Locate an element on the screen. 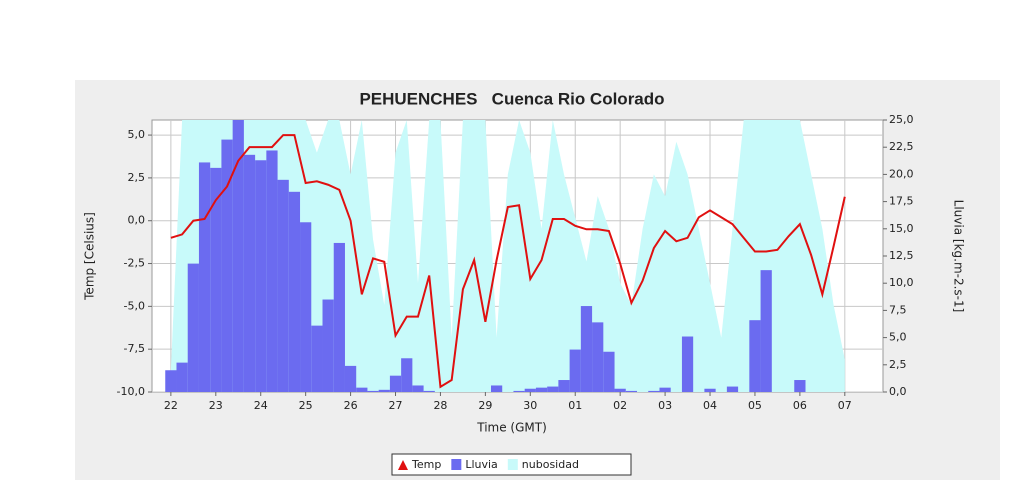 This screenshot has height=500, width=1024. y2-tick-label: 5,0 is located at coordinates (898, 337).